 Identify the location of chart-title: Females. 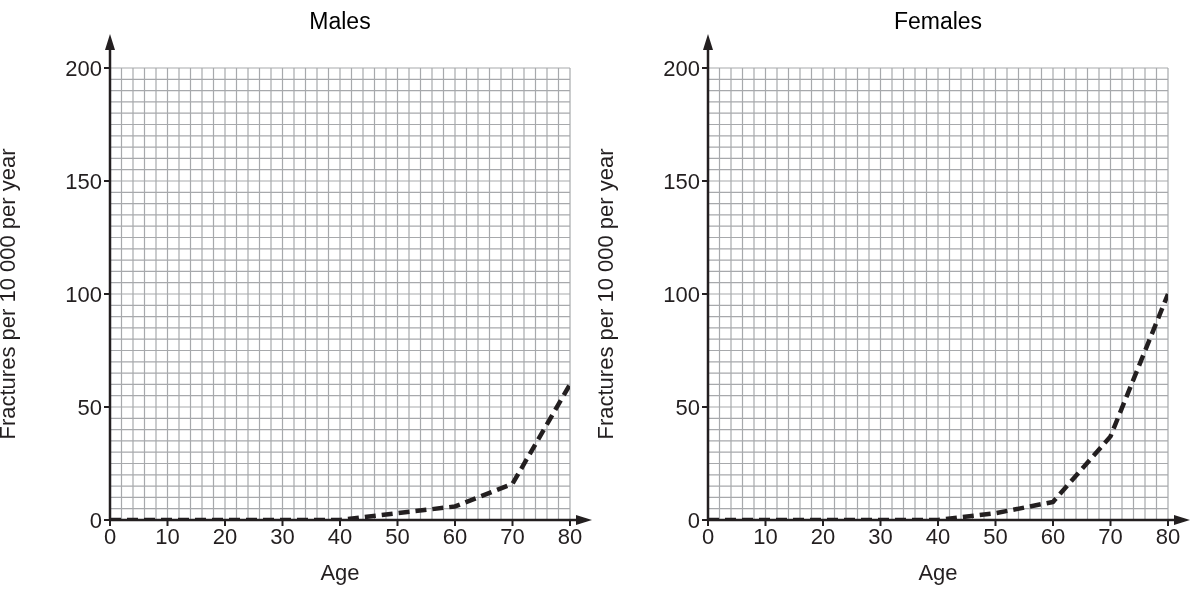
(938, 21).